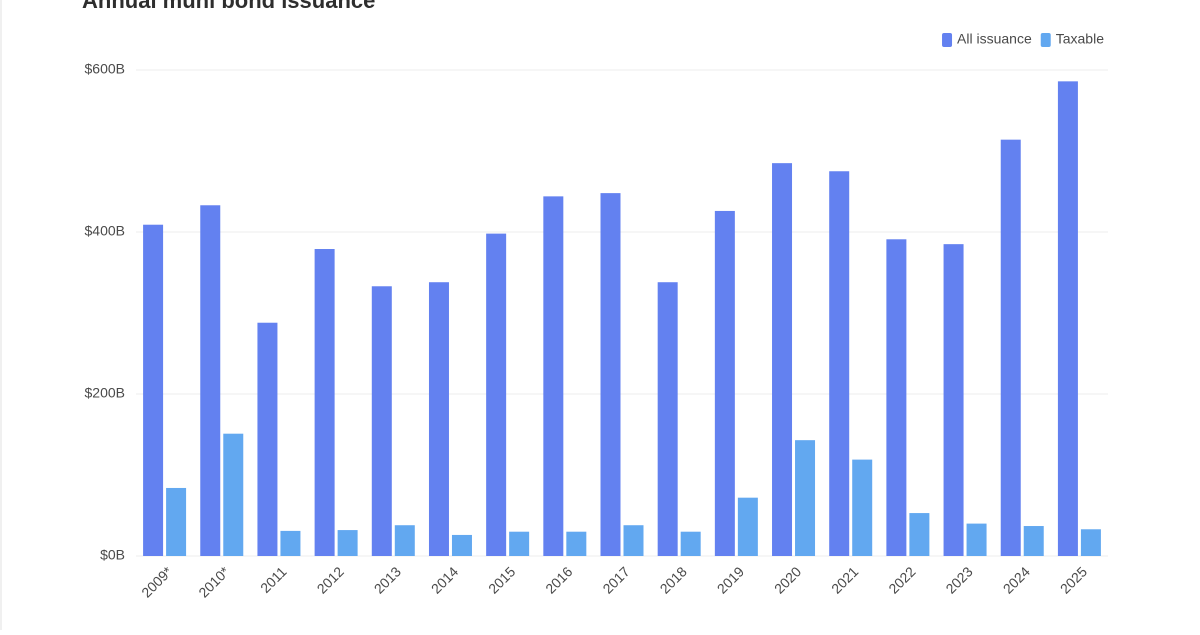  I want to click on y-tick-label: $0B, so click(112, 555).